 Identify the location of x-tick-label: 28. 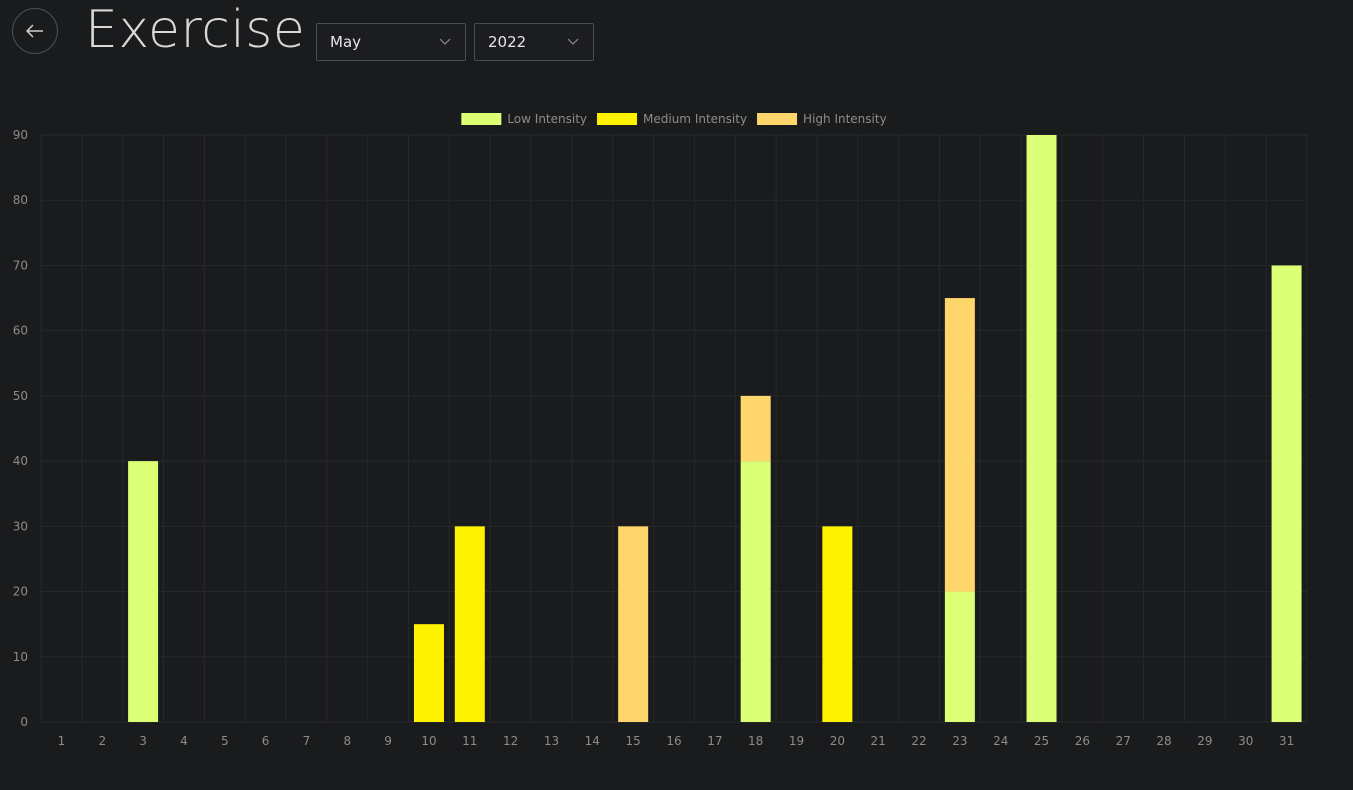
(1163, 741).